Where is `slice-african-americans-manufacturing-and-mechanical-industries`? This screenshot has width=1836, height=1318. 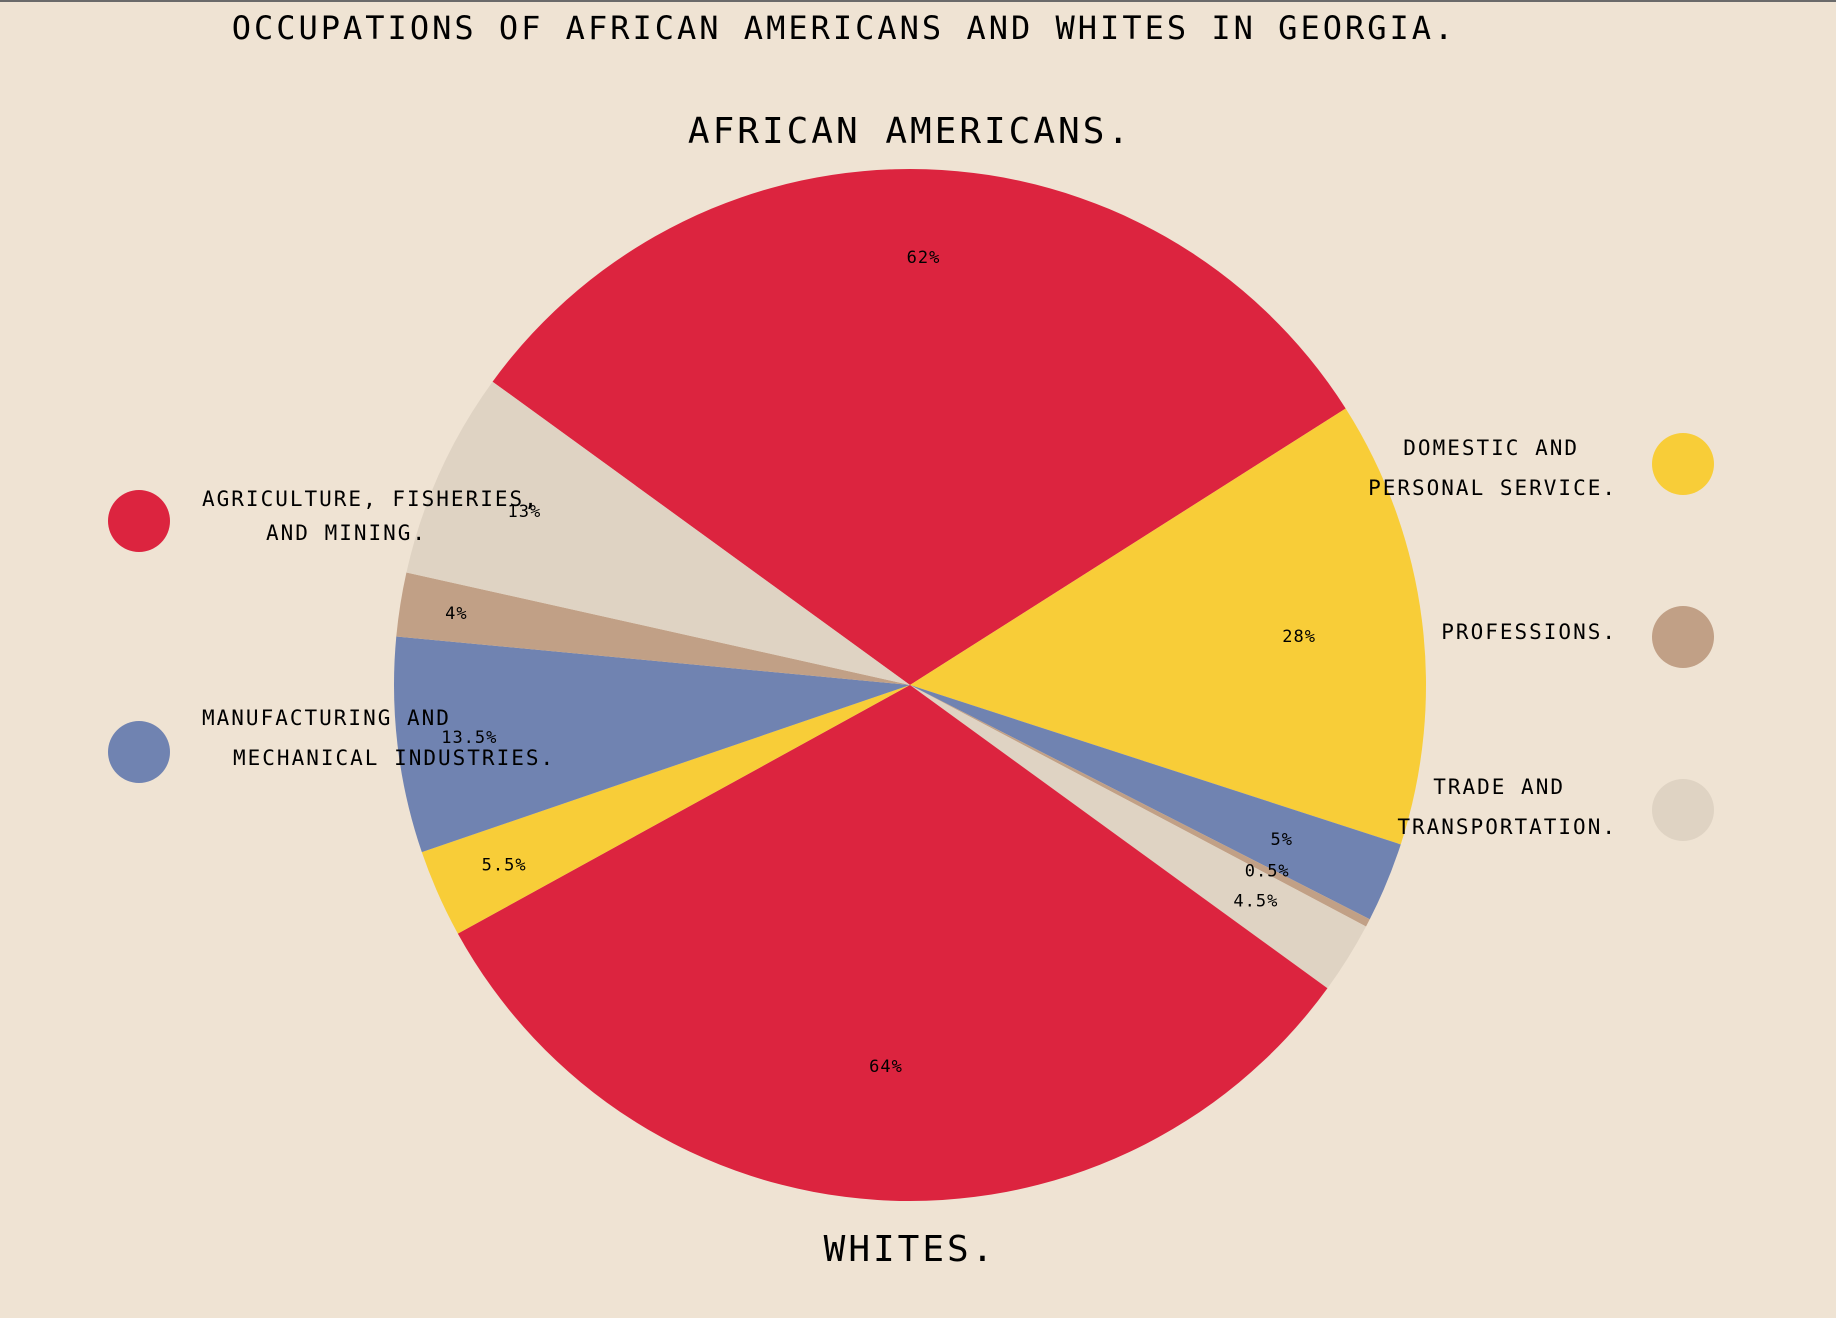
slice-african-americans-manufacturing-and-mechanical-industries is located at coordinates (1155, 802).